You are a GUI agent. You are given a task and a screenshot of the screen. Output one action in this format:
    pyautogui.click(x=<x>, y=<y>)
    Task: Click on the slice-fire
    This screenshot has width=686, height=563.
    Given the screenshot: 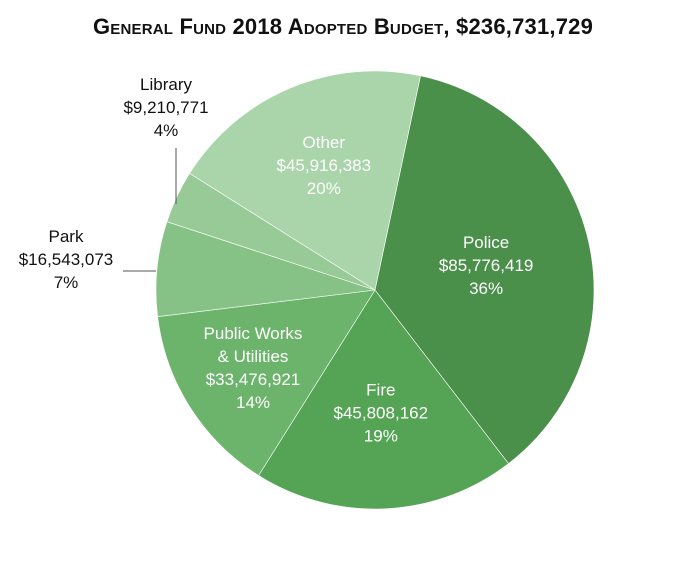 What is the action you would take?
    pyautogui.click(x=383, y=399)
    